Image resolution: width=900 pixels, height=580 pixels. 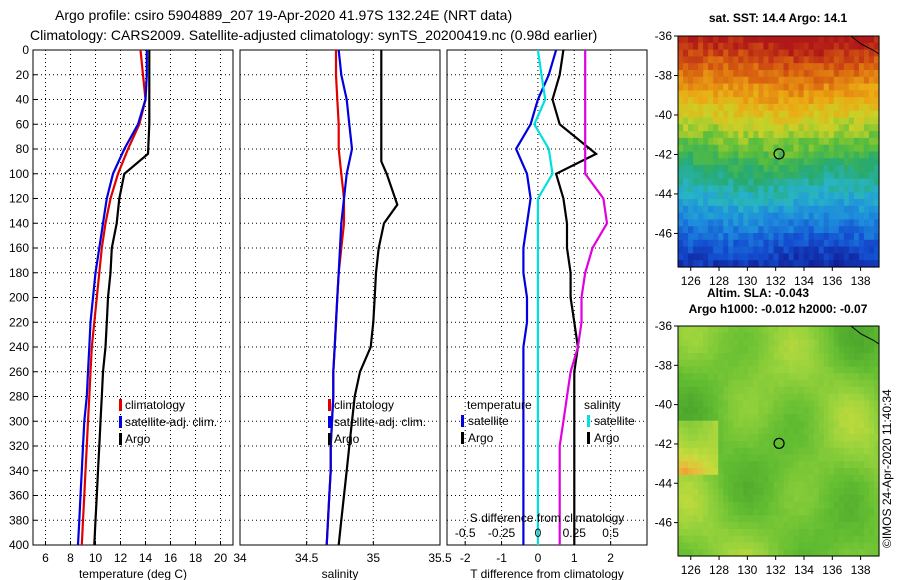 What do you see at coordinates (767, 448) in the screenshot?
I see `sla-map: 126 128 130 132 134 136 138-36-38-40-42-44-46` at bounding box center [767, 448].